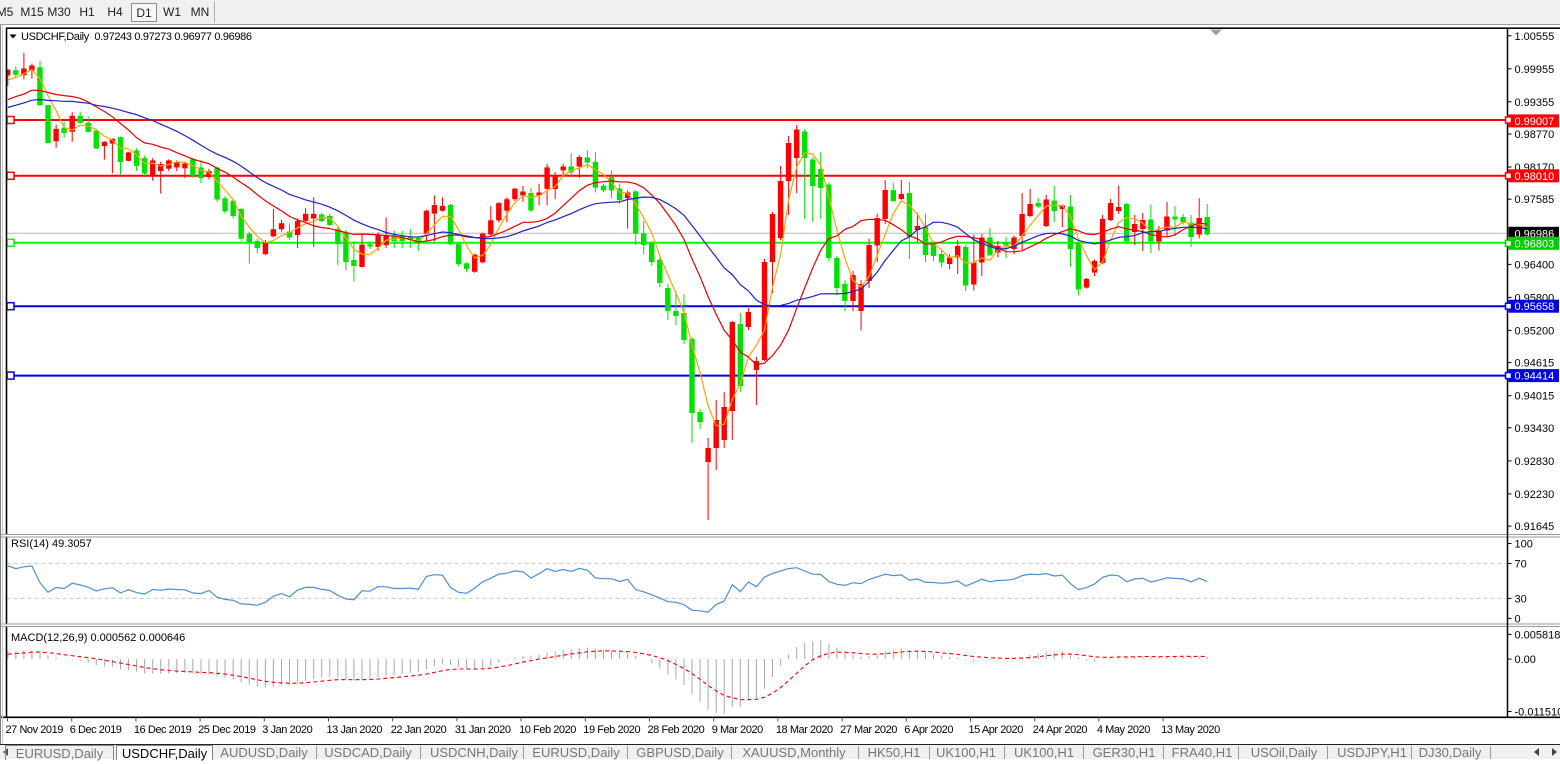  Describe the element at coordinates (1535, 307) in the screenshot. I see `svg-text: 0.95658` at that location.